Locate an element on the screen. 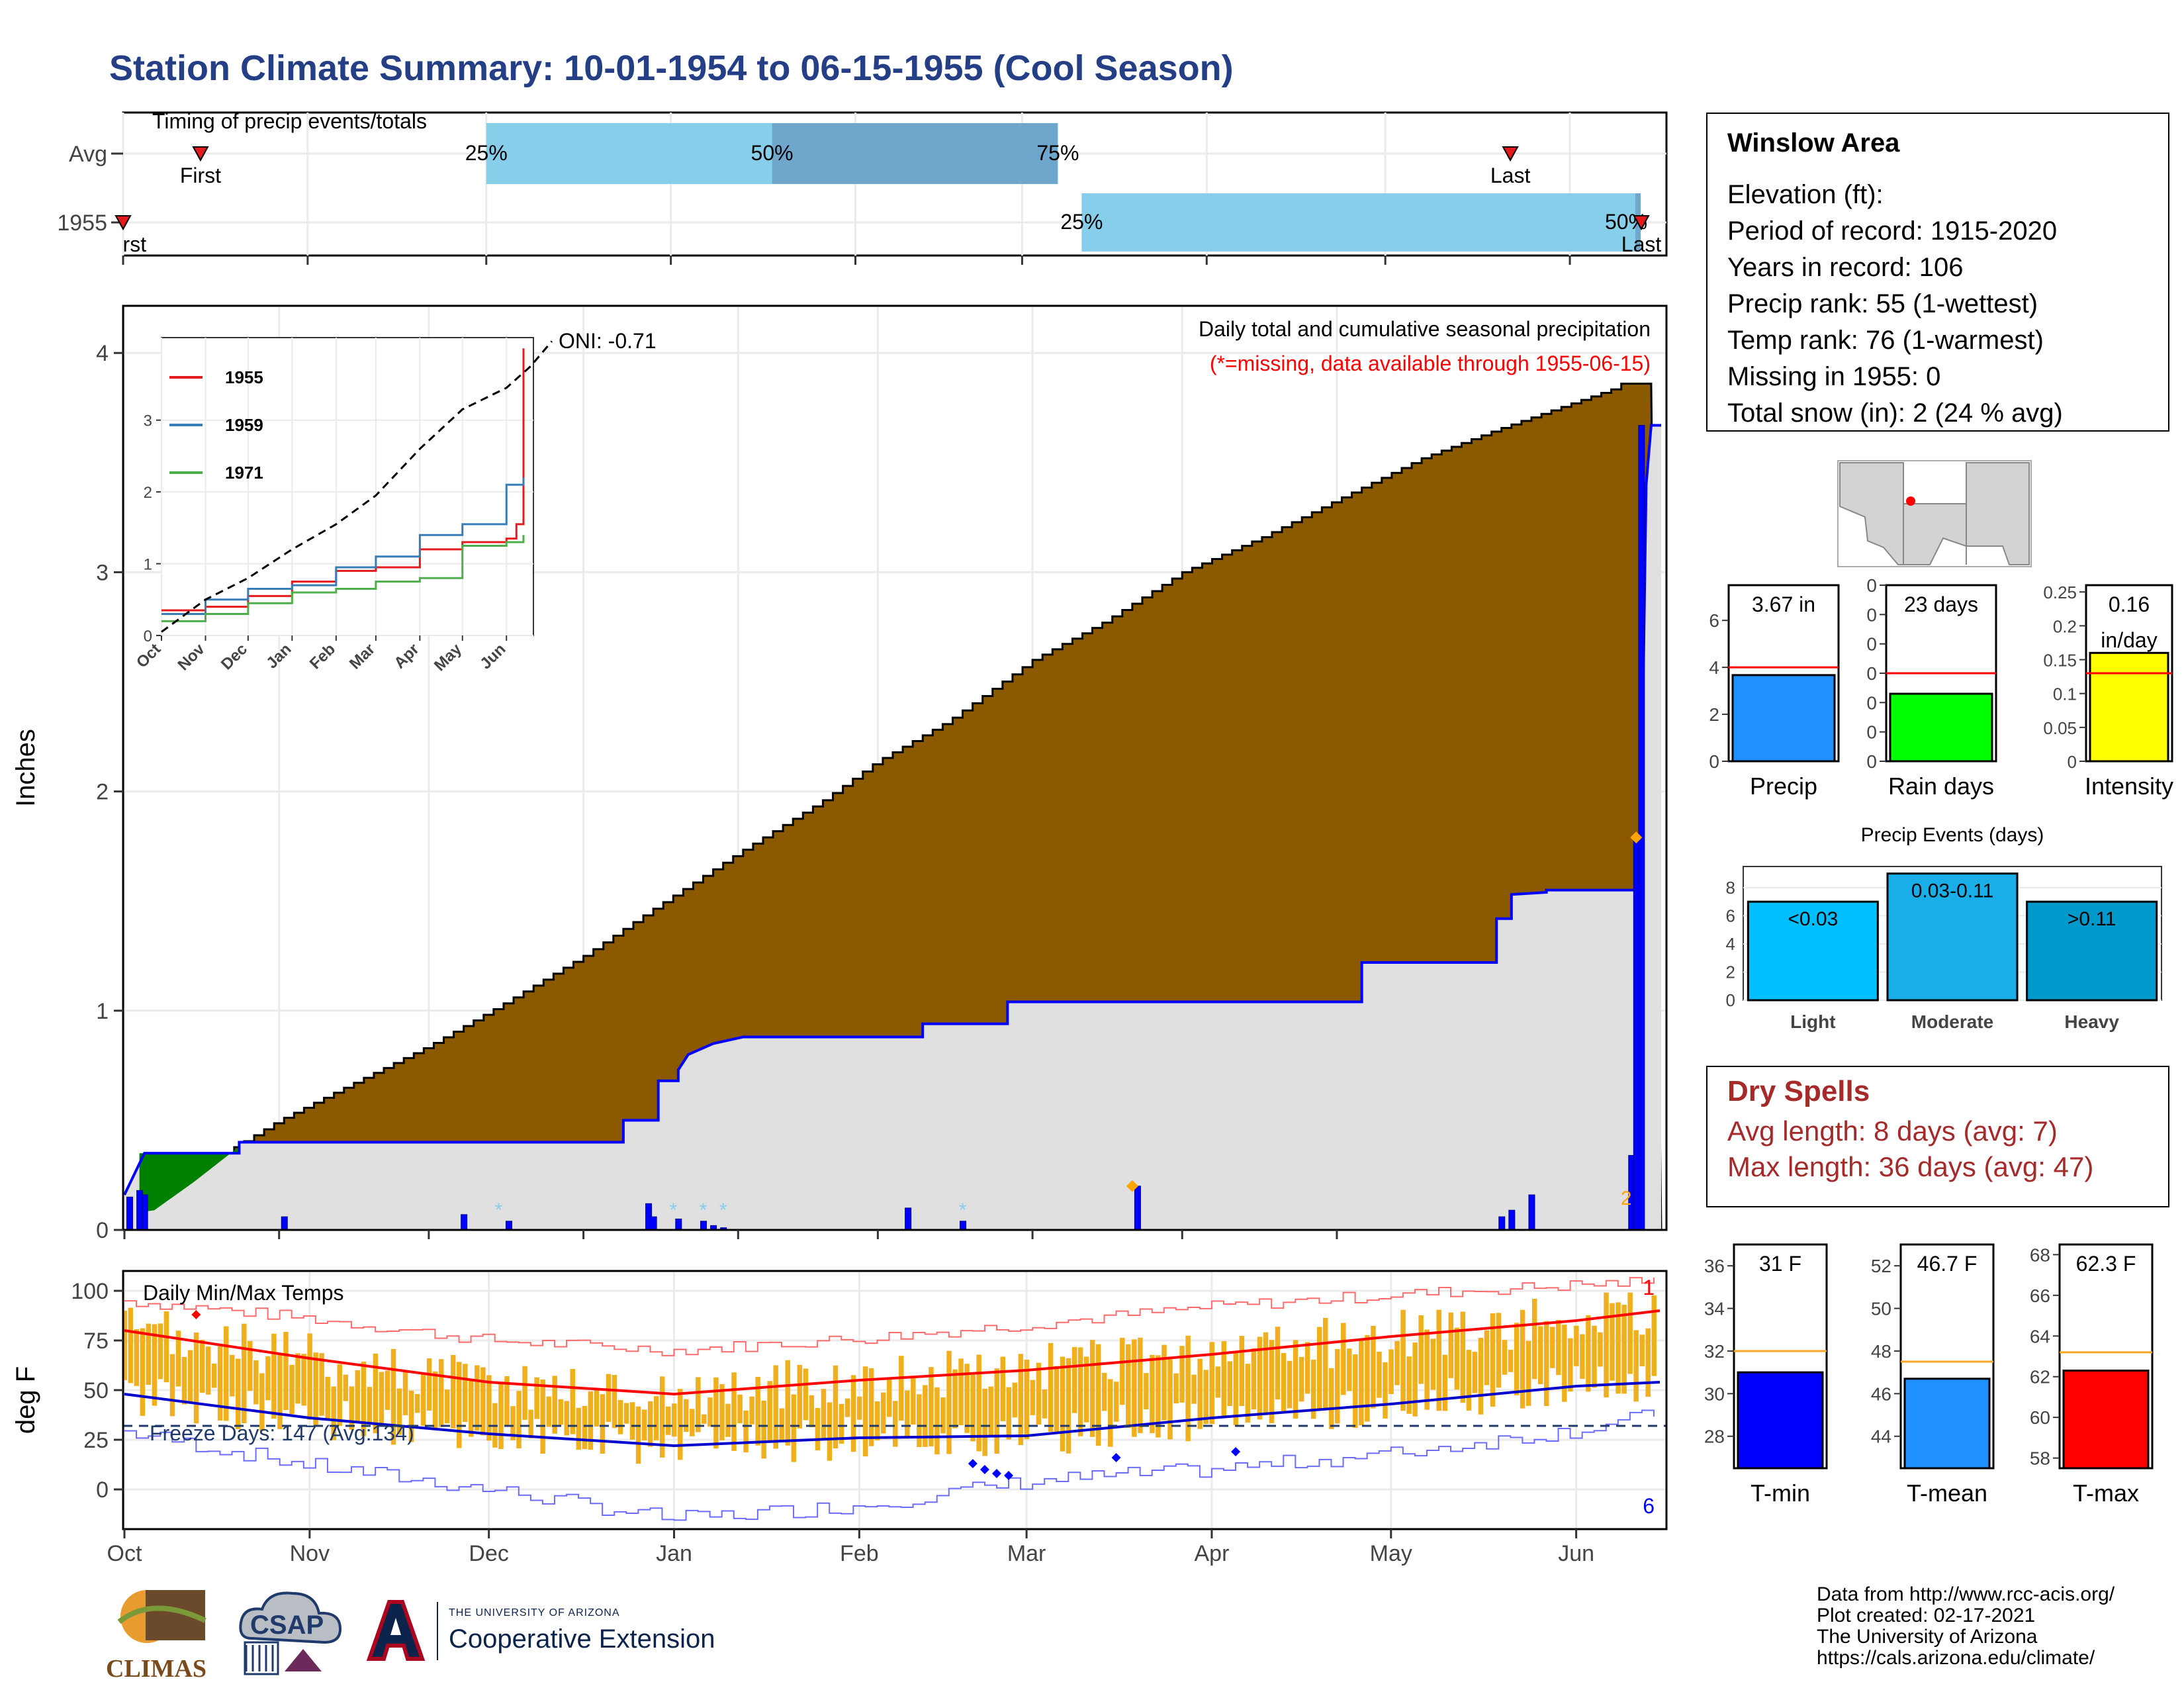 This screenshot has height=1688, width=2184. timing-1955-bar is located at coordinates (1359, 222).